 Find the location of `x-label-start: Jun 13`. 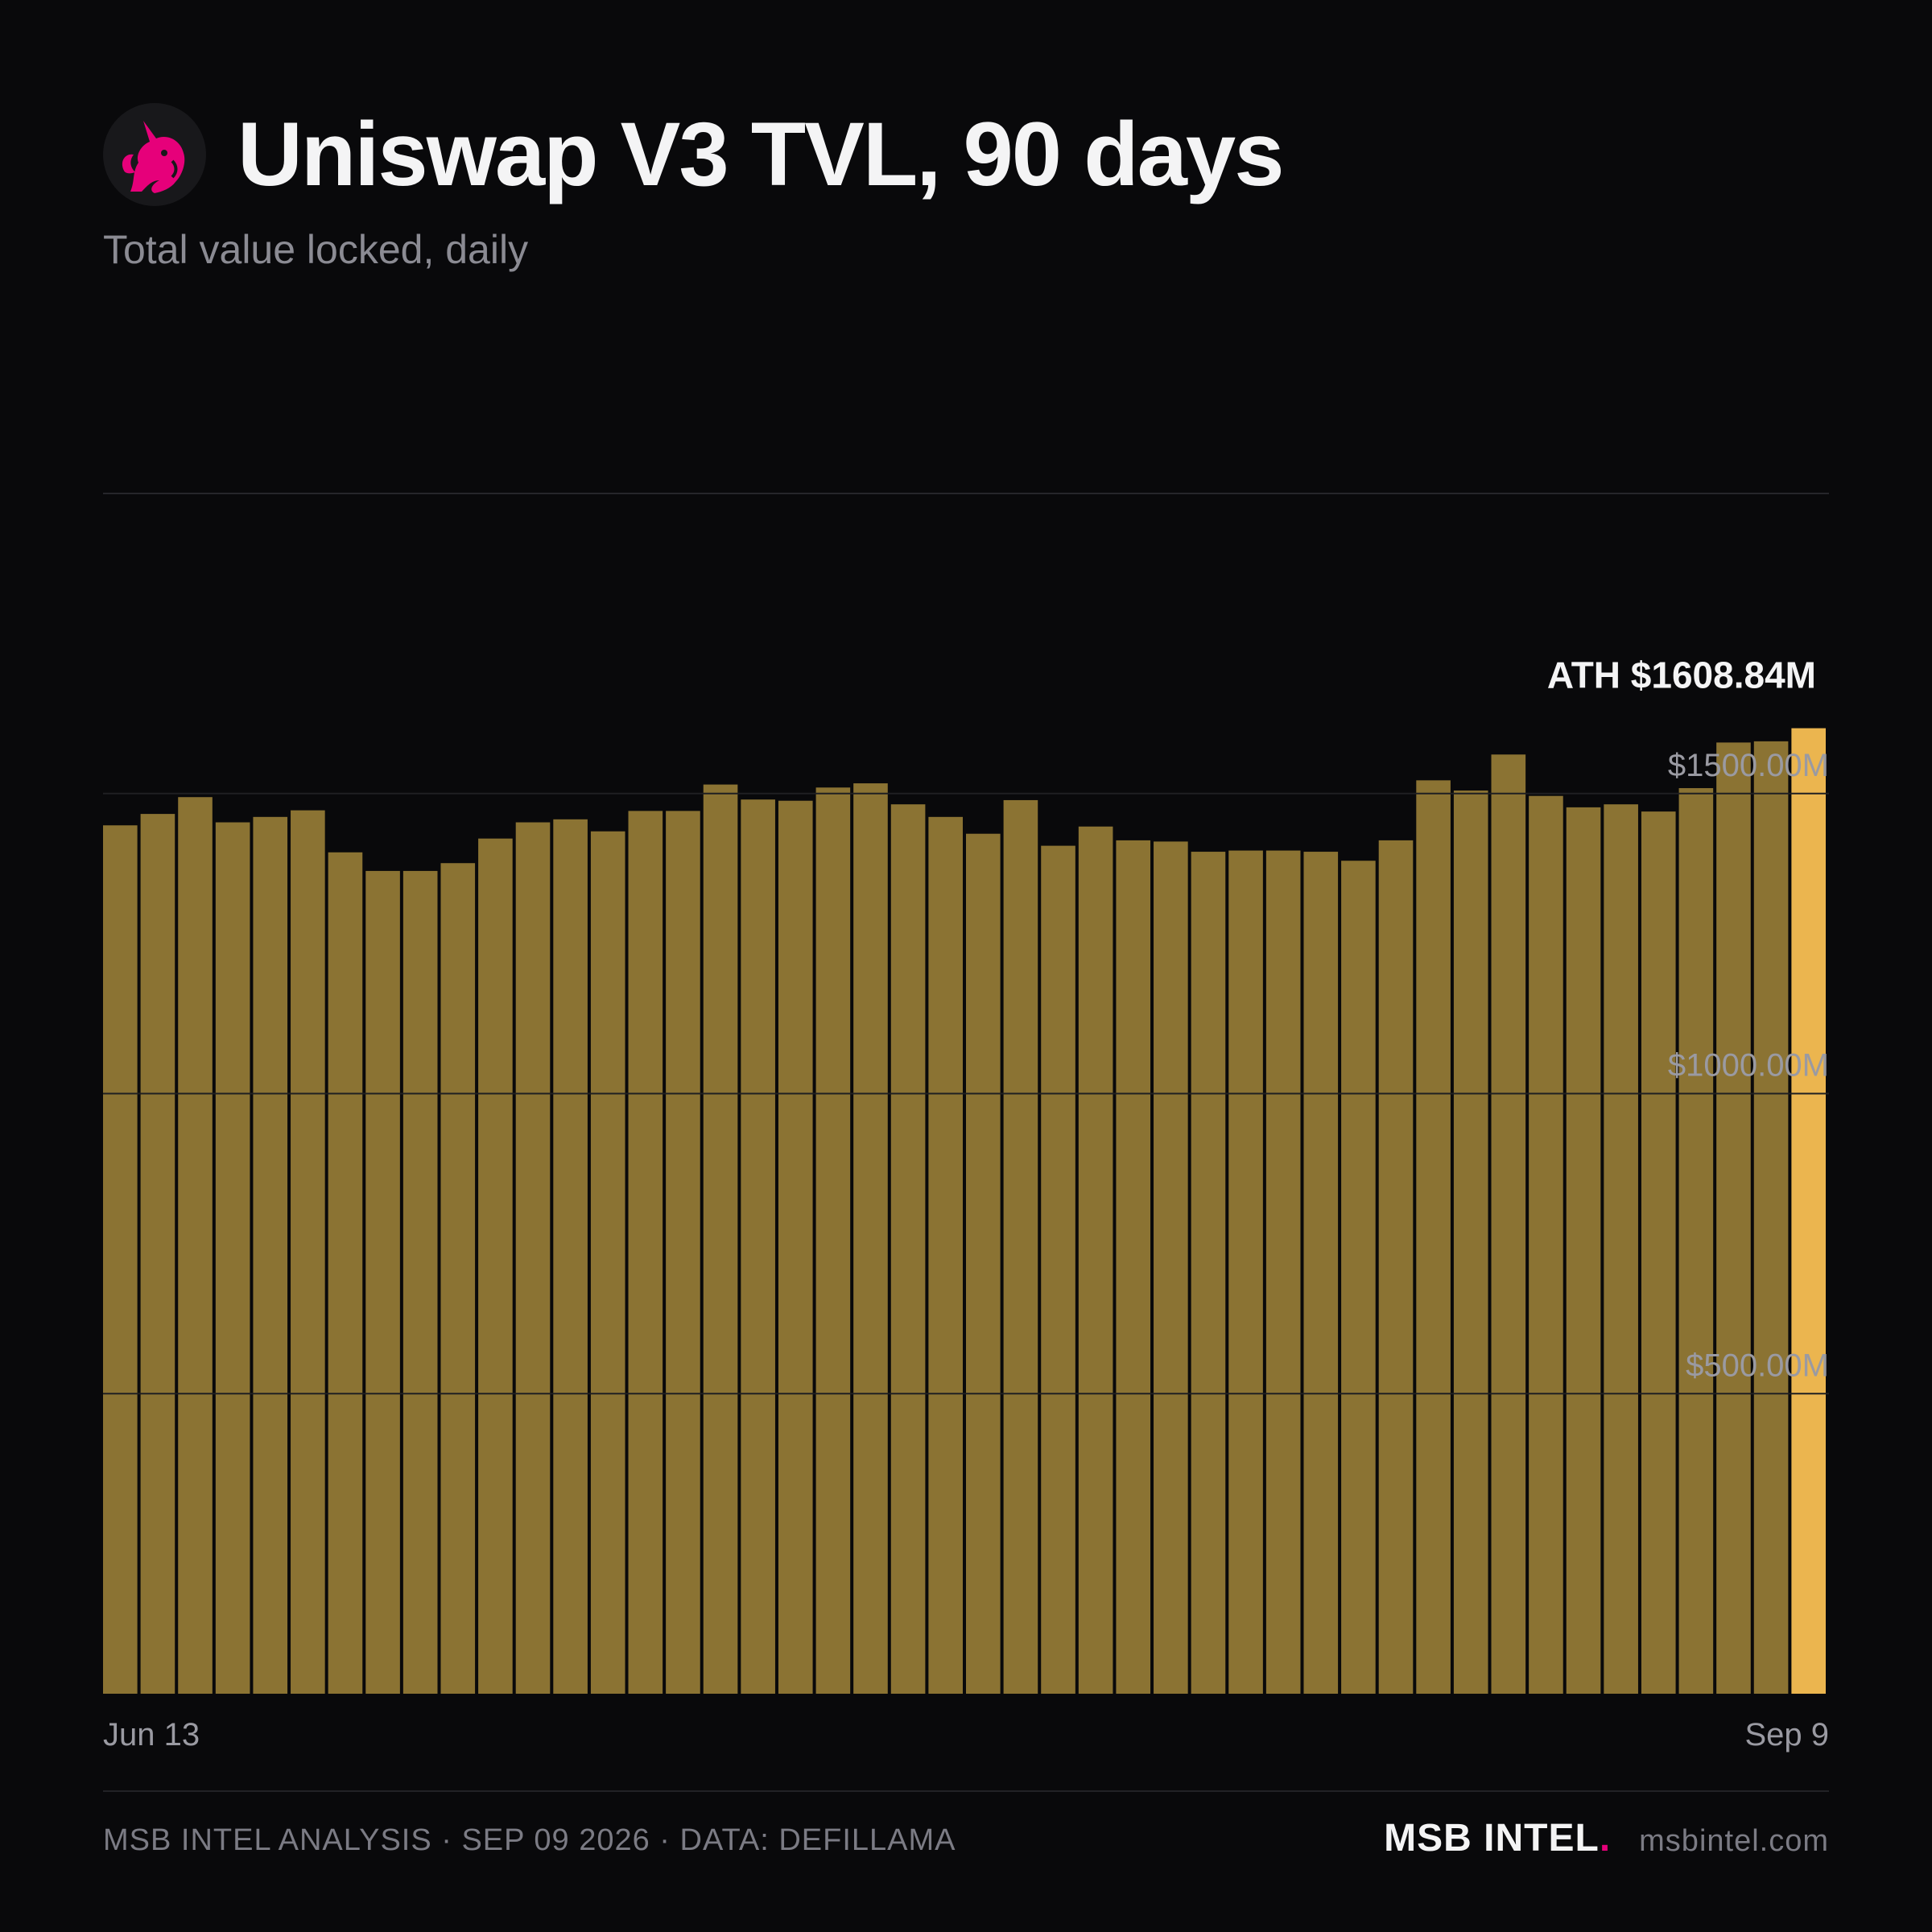

x-label-start: Jun 13 is located at coordinates (151, 1734).